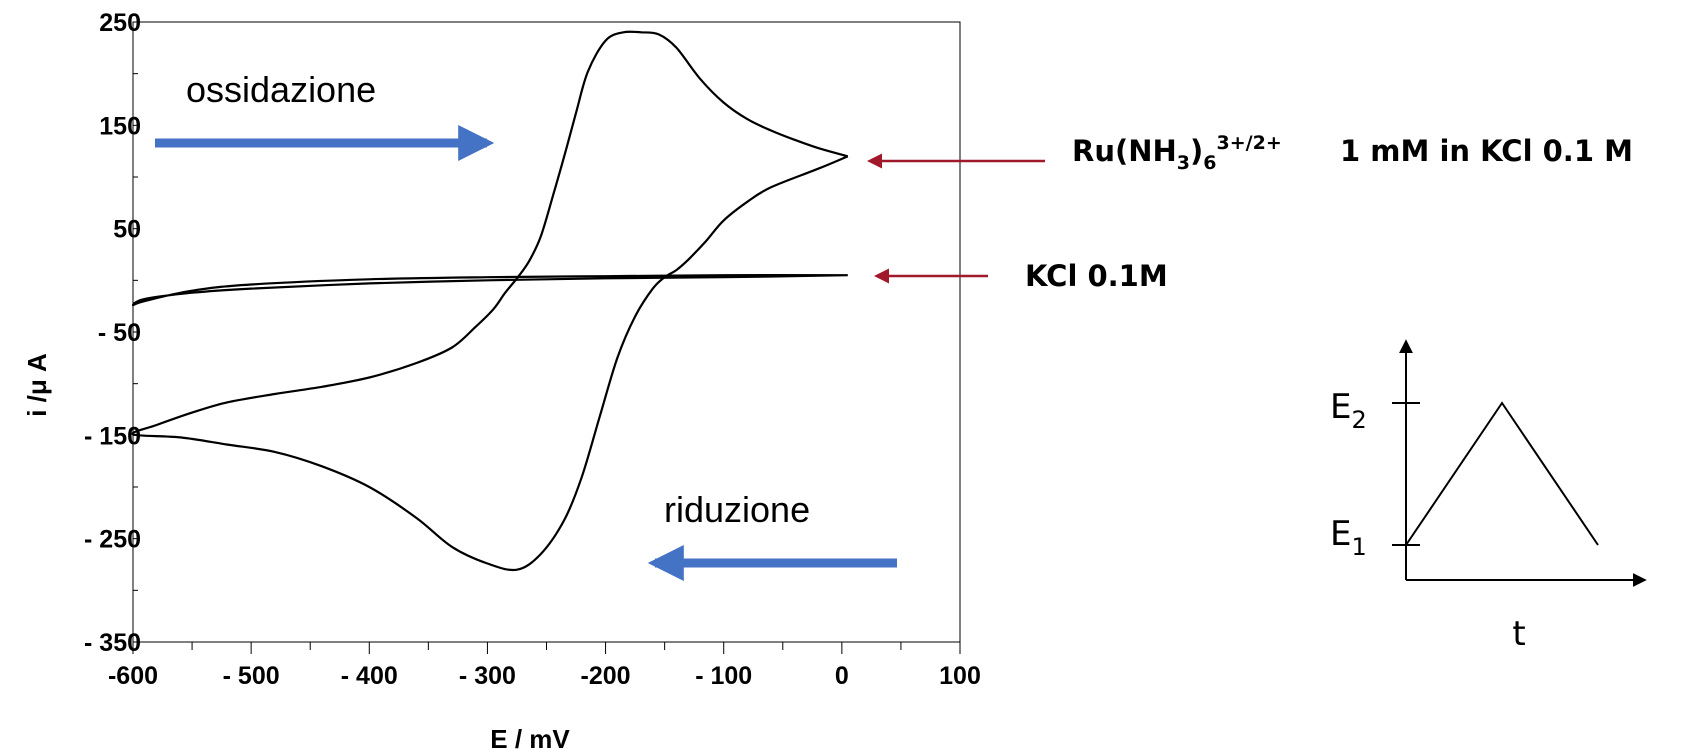 The height and width of the screenshot is (754, 1698). I want to click on ru-charge: 3+/2+, so click(1249, 143).